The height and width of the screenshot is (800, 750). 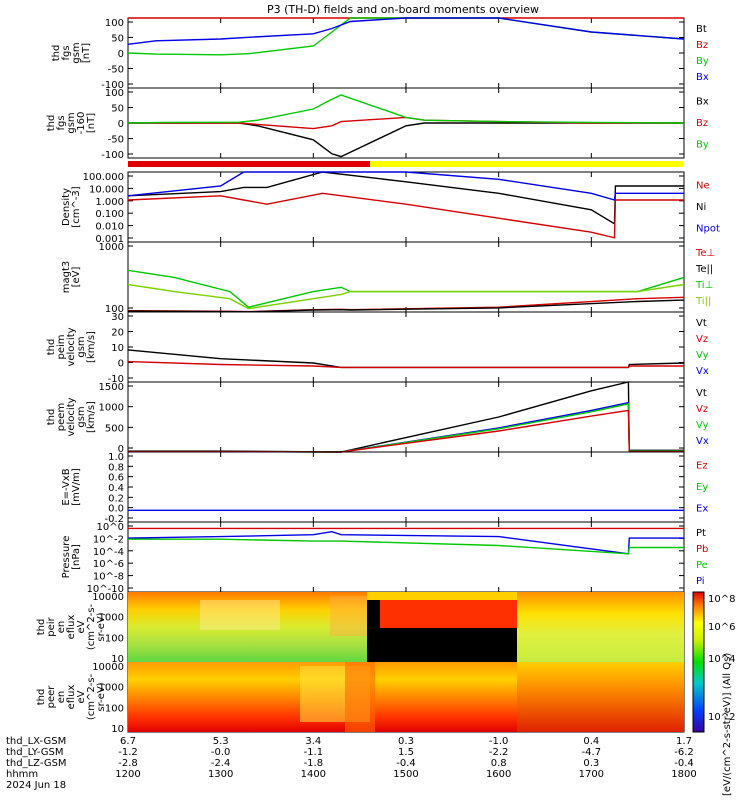 What do you see at coordinates (114, 708) in the screenshot?
I see `ytick-label: 100` at bounding box center [114, 708].